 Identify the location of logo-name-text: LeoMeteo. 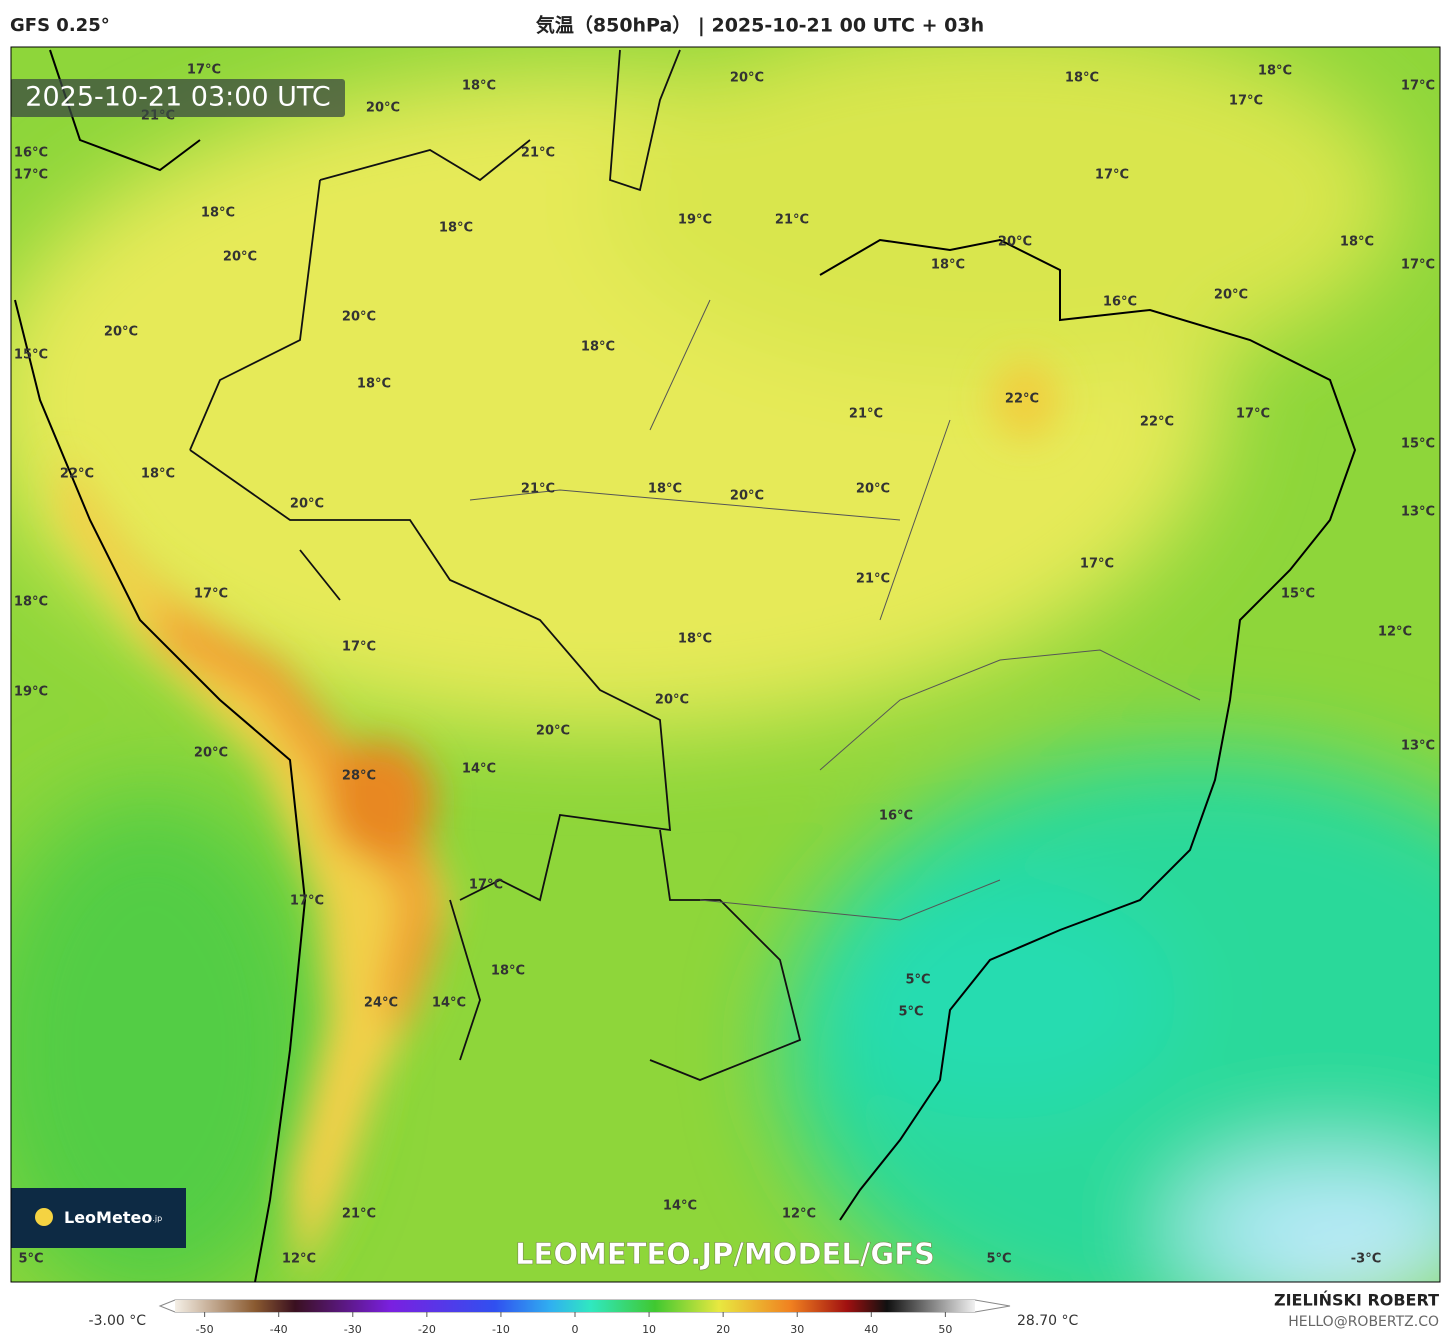
(108, 1217).